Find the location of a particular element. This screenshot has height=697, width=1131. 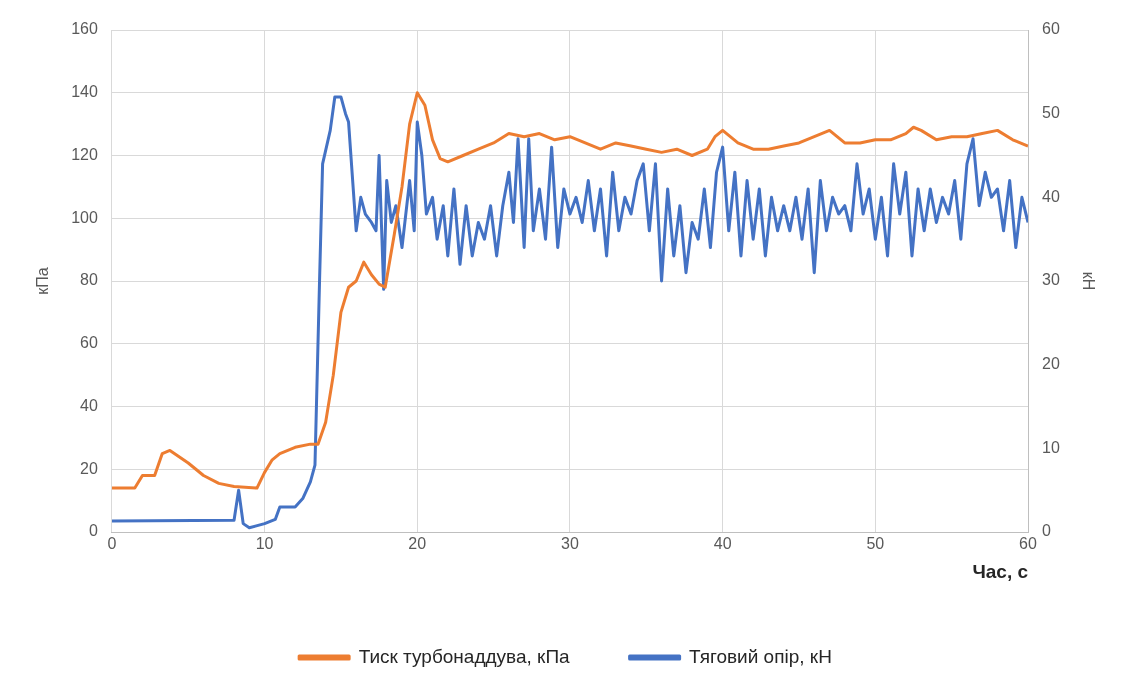

y-tick-label: 0 is located at coordinates (93, 531).